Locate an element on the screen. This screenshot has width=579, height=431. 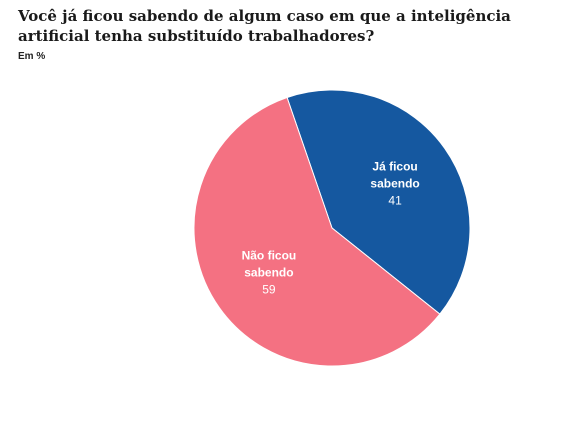
slice-value-label: 59 is located at coordinates (269, 290).